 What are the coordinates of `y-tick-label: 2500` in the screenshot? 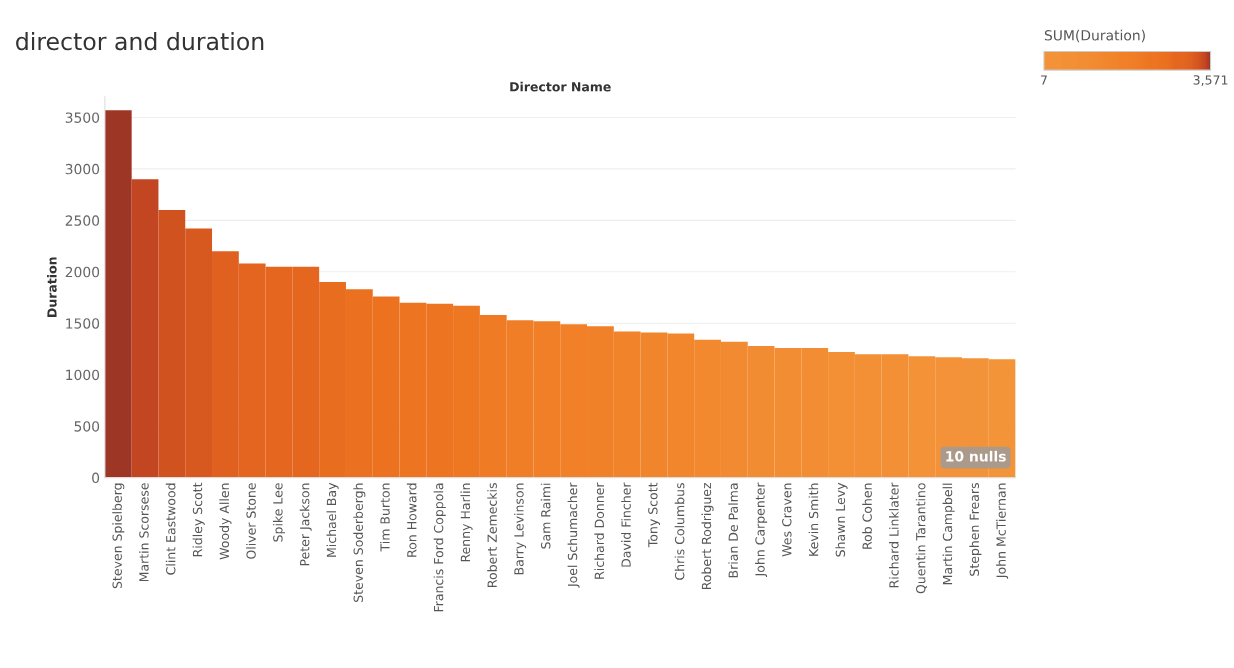 It's located at (82, 220).